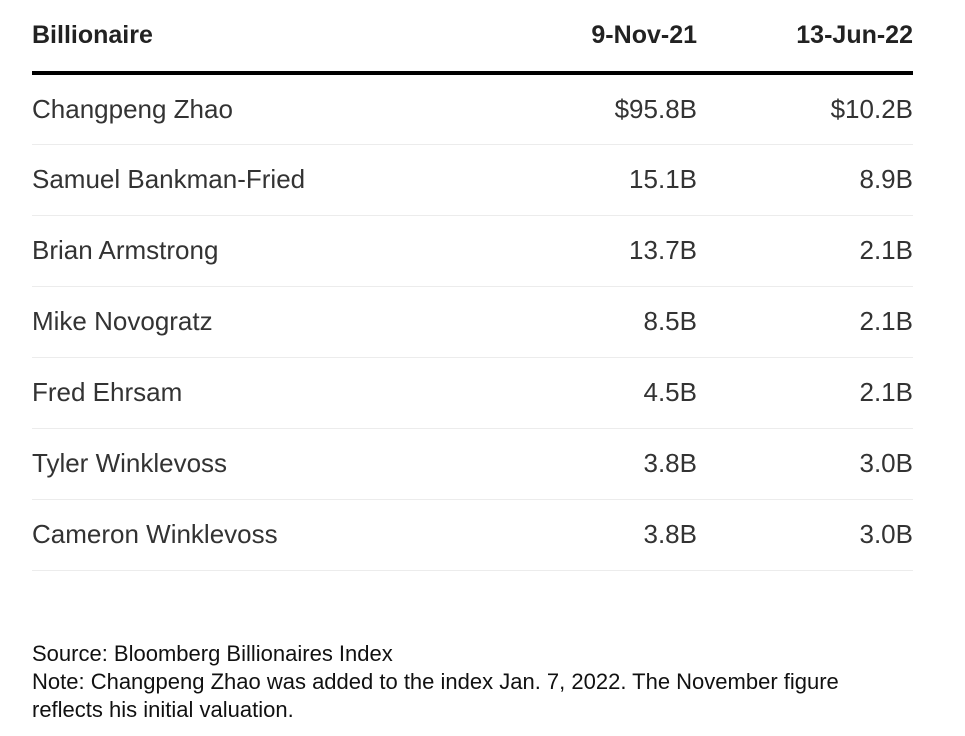 The image size is (965, 736). I want to click on table-row: Brian Armstrong 13.7B 2.1B, so click(472, 251).